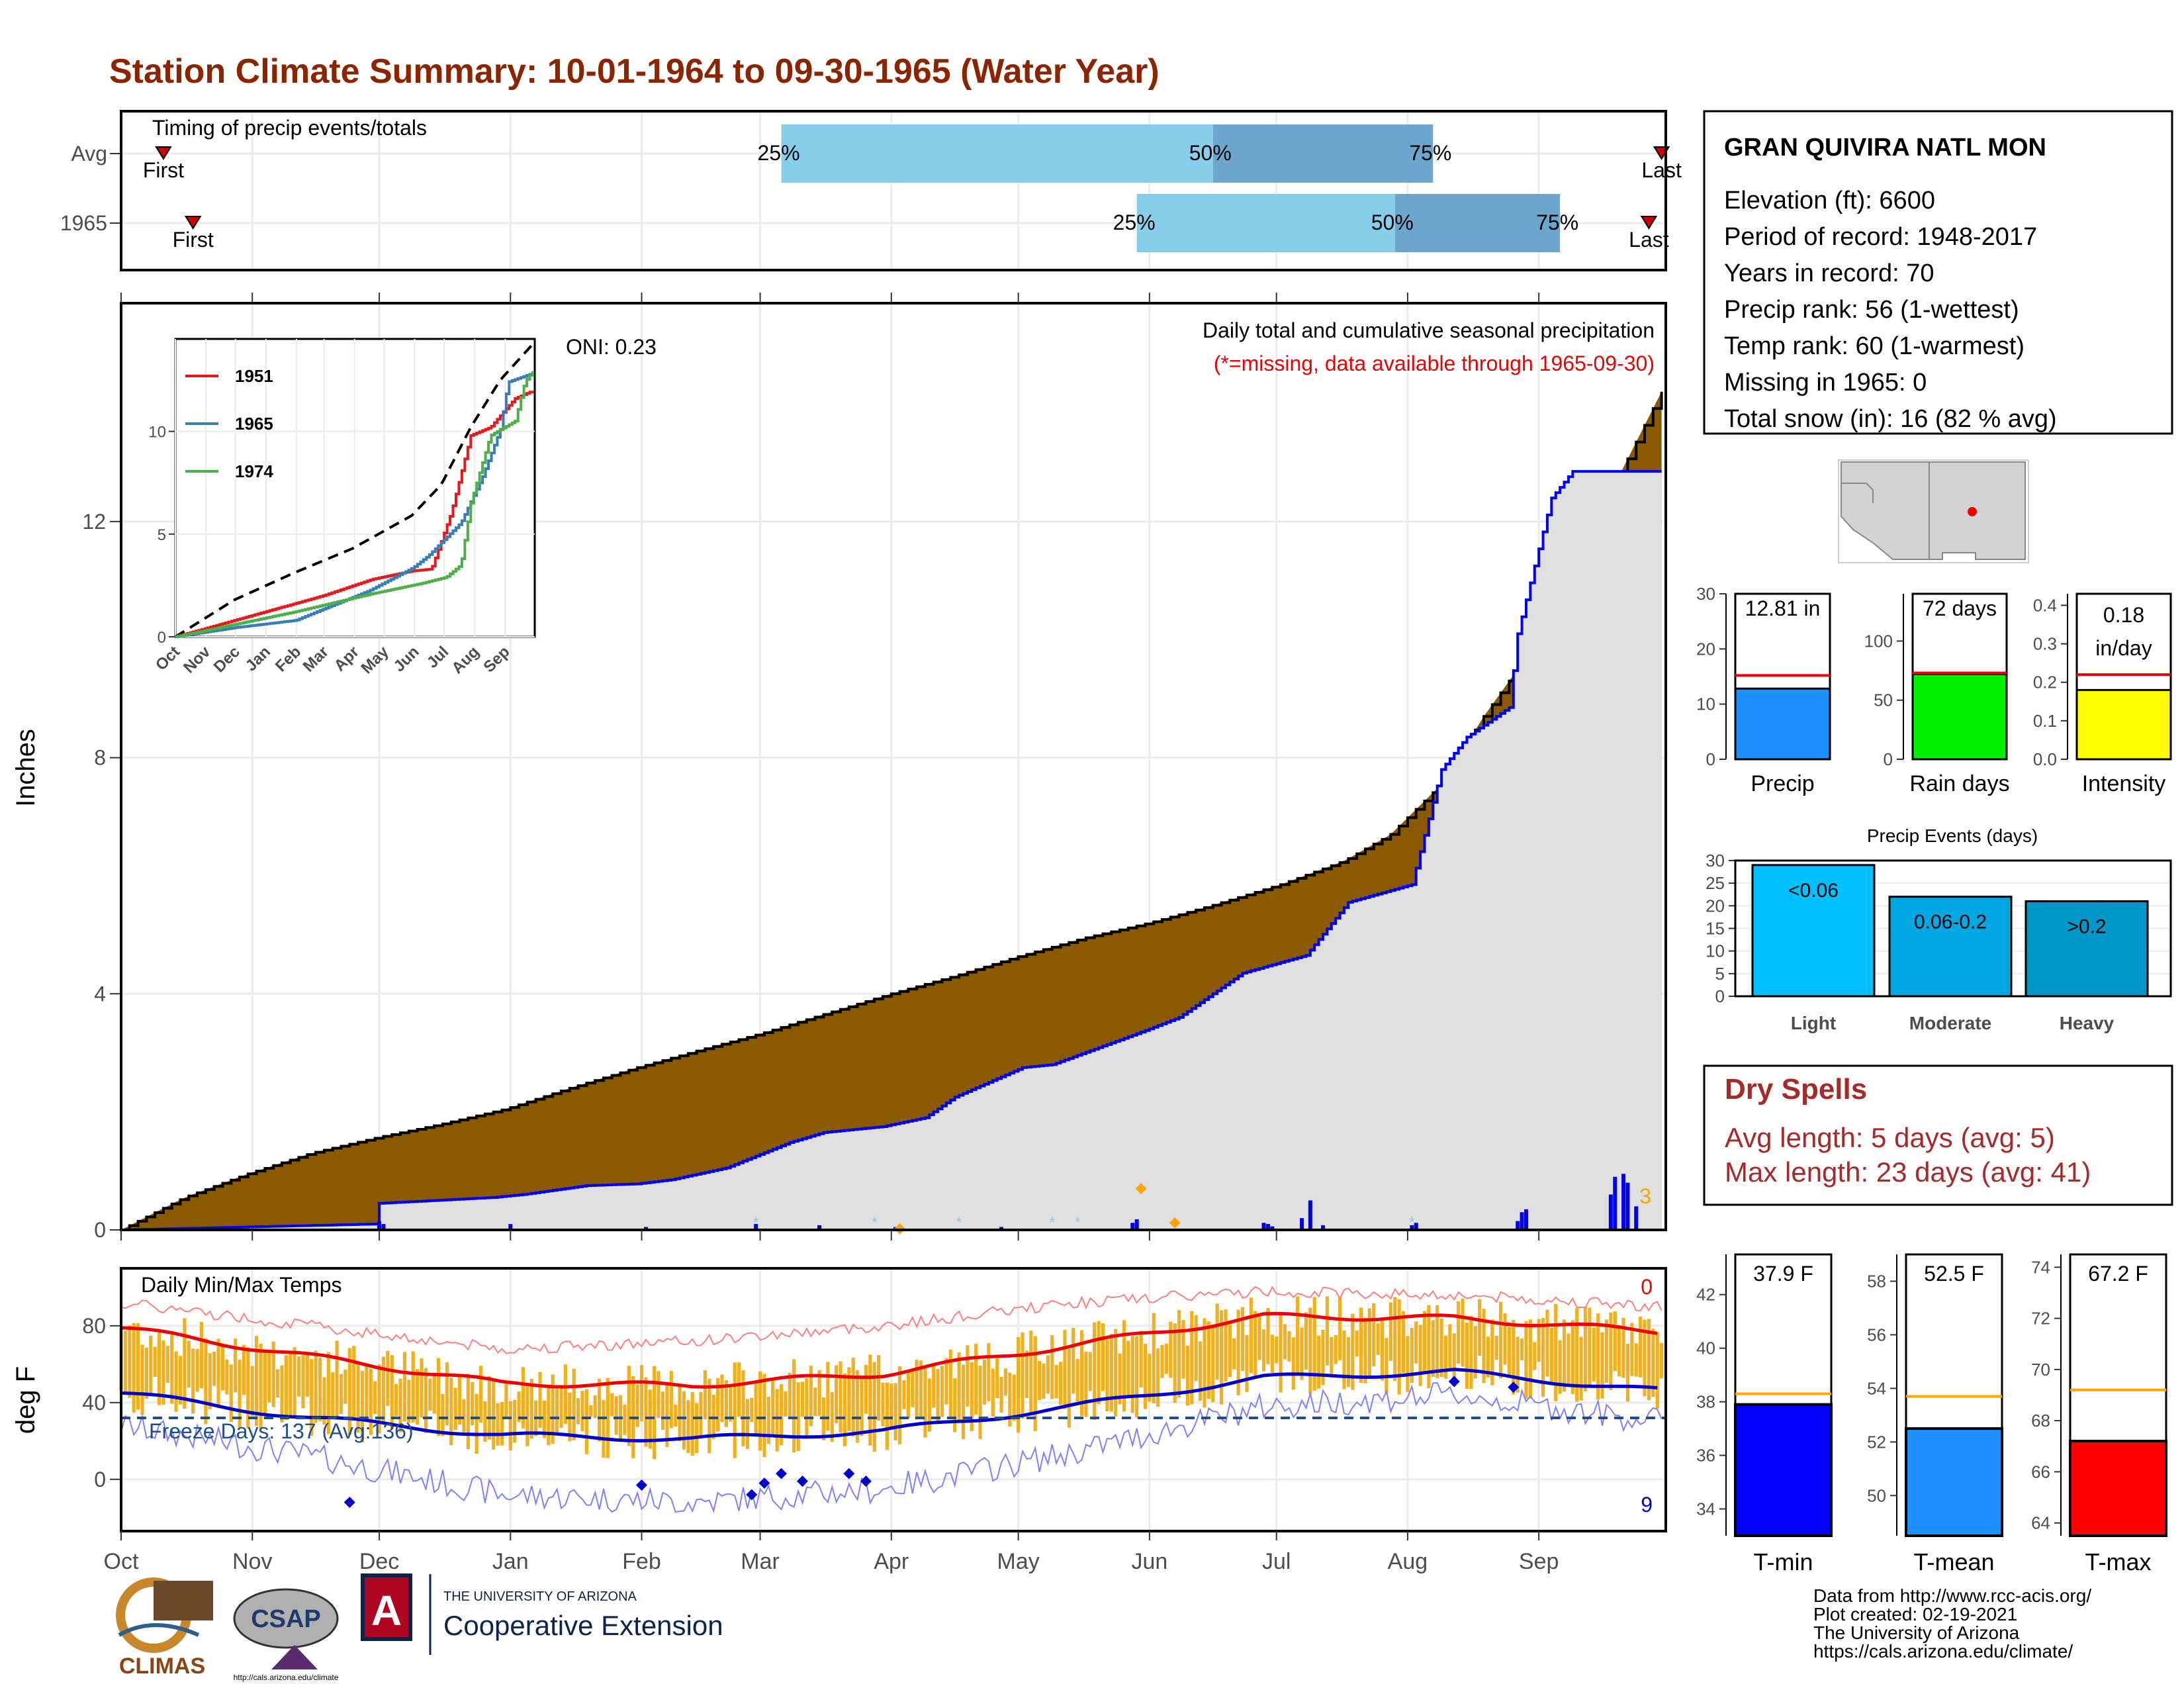 The image size is (2184, 1688). I want to click on ua-logo-mark, so click(387, 1607).